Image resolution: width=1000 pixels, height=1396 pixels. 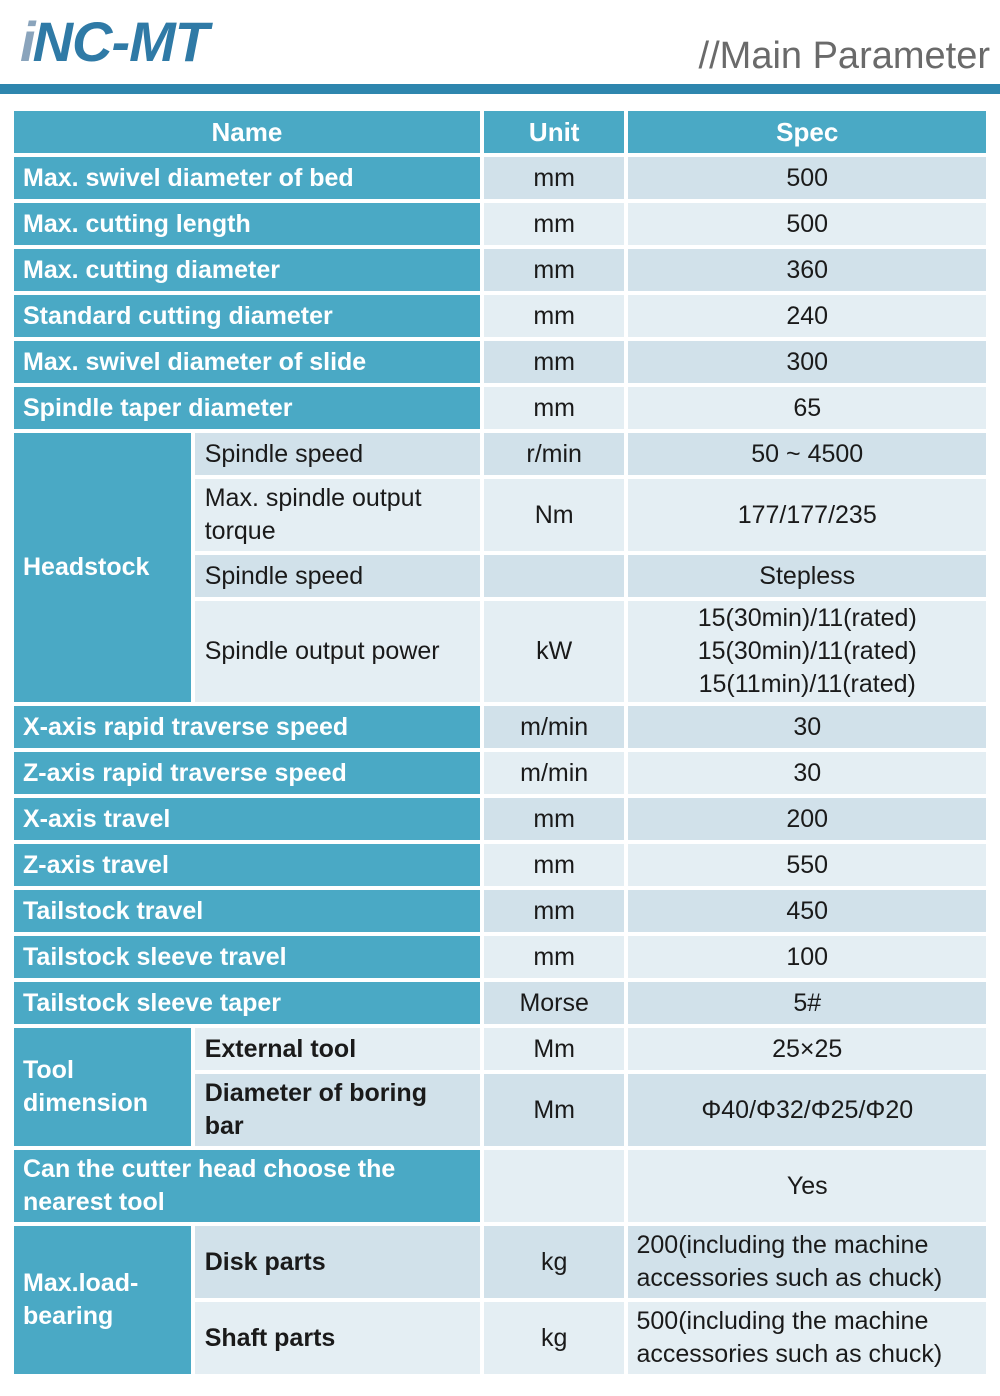 I want to click on table-header-row: Name Unit Spec, so click(x=500, y=132).